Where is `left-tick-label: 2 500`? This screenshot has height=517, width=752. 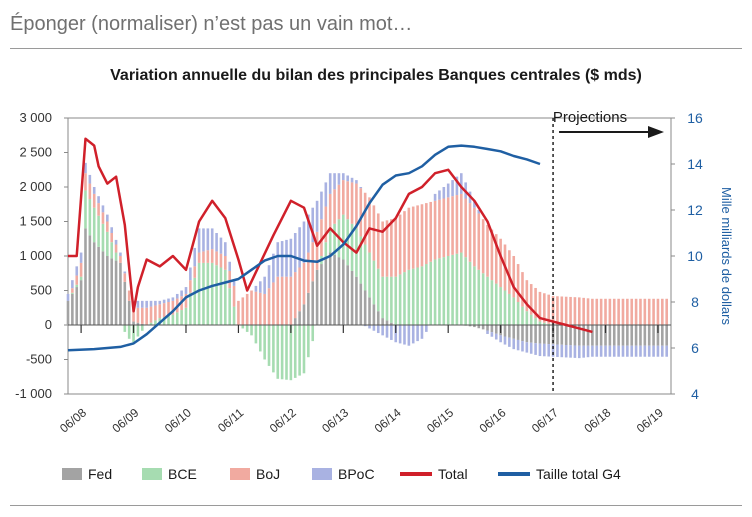 left-tick-label: 2 500 is located at coordinates (35, 152).